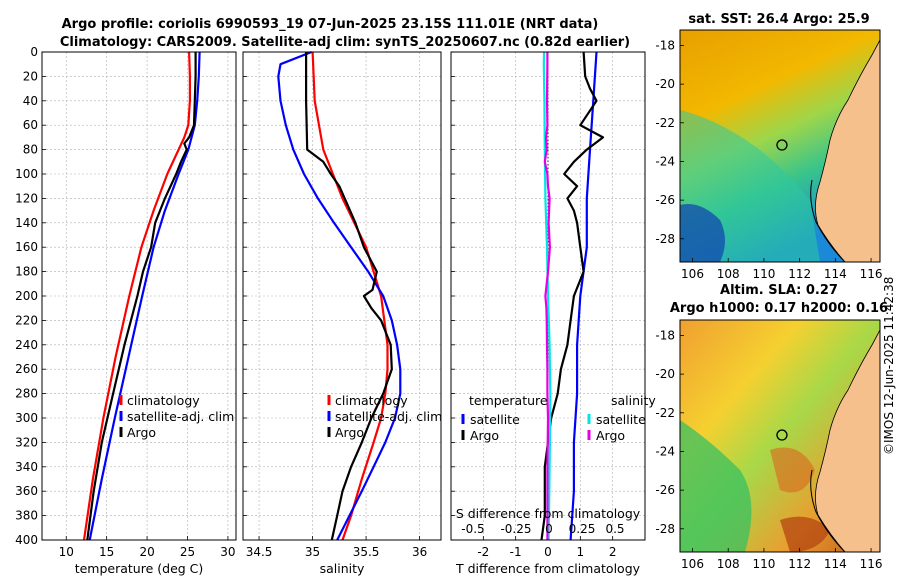 This screenshot has width=900, height=580. Describe the element at coordinates (508, 400) in the screenshot. I see `legend-group-temperature: temperature` at that location.